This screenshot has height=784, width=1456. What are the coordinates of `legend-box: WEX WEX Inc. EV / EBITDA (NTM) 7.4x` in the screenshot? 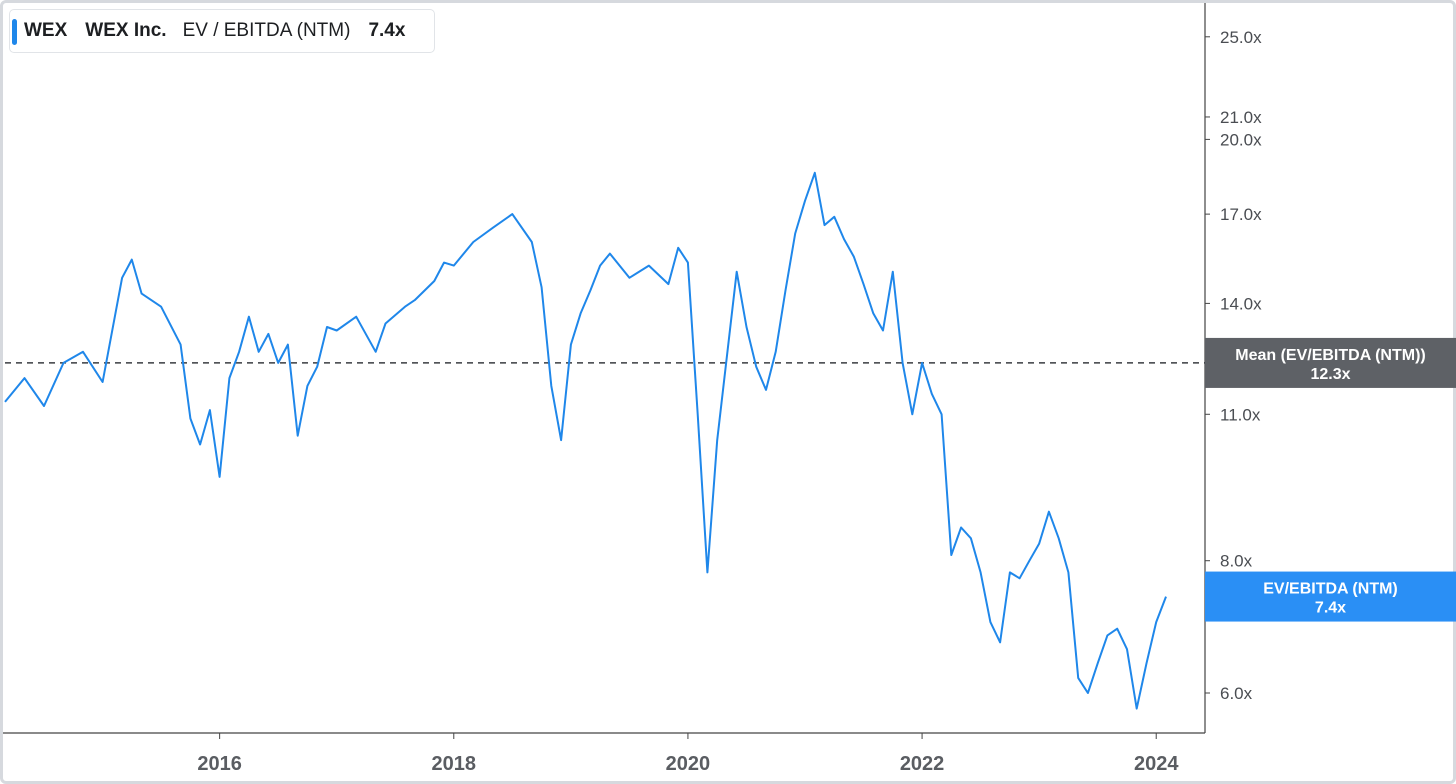 It's located at (222, 31).